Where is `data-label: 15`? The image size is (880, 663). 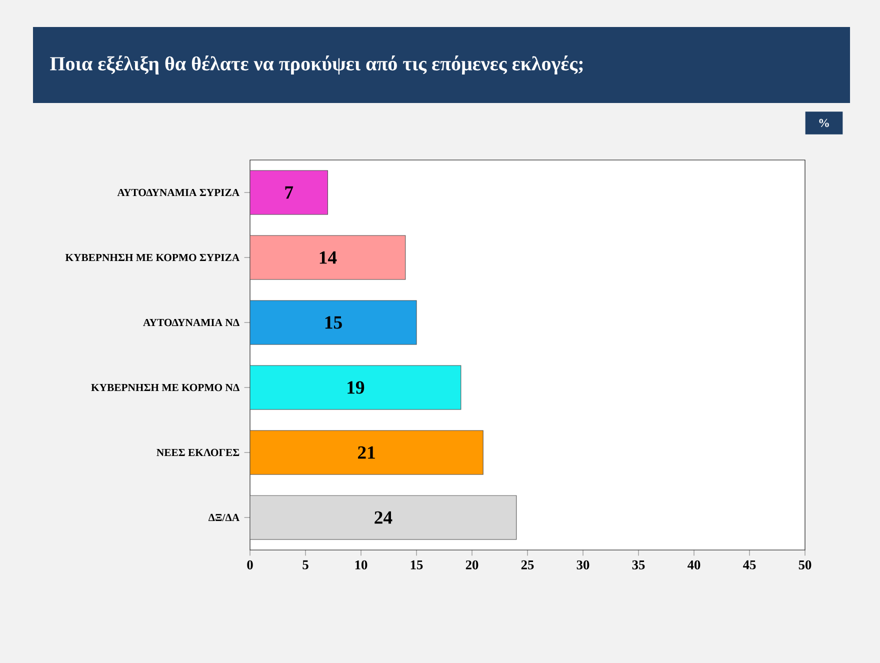 data-label: 15 is located at coordinates (333, 322).